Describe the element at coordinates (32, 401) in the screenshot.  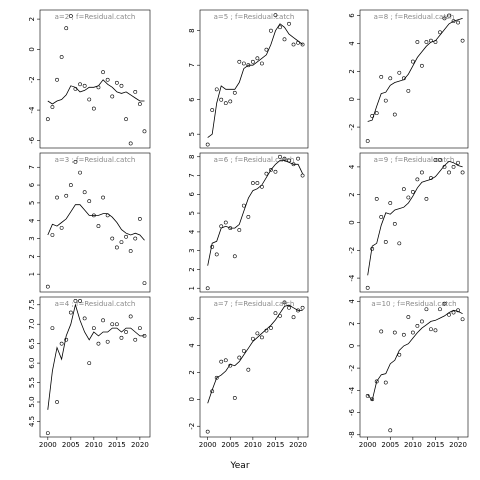
I see `y-tick-label: 5.0` at that location.